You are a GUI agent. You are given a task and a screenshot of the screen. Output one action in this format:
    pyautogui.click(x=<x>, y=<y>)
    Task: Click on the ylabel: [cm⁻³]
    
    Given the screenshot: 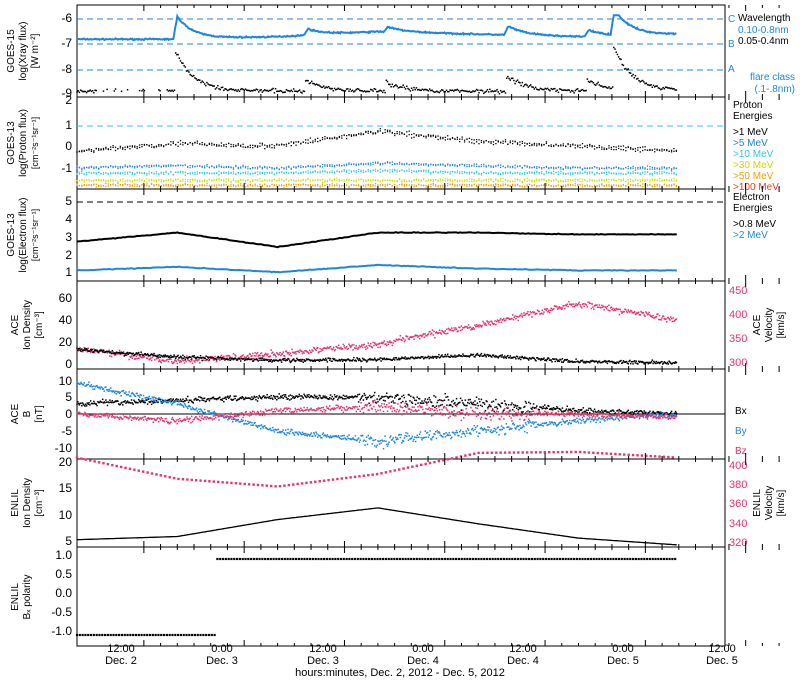 What is the action you would take?
    pyautogui.click(x=39, y=325)
    